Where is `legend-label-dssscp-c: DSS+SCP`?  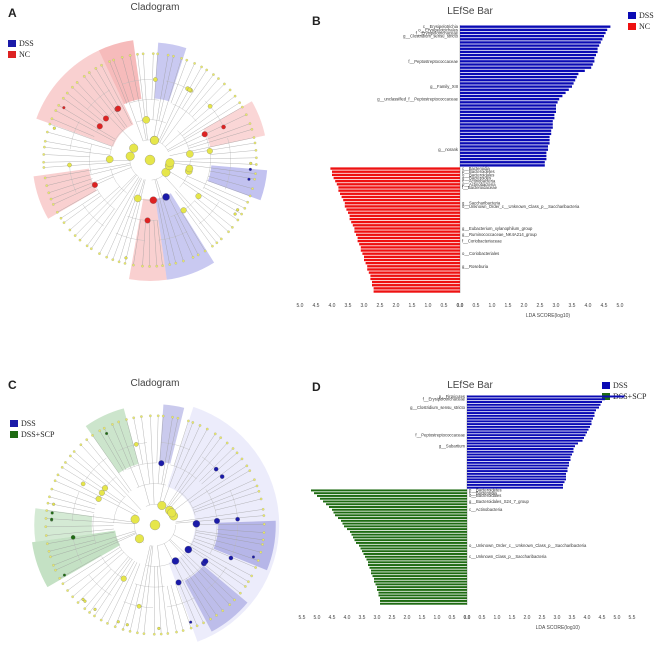
legend-label-dssscp-c: DSS+SCP is located at coordinates (38, 434).